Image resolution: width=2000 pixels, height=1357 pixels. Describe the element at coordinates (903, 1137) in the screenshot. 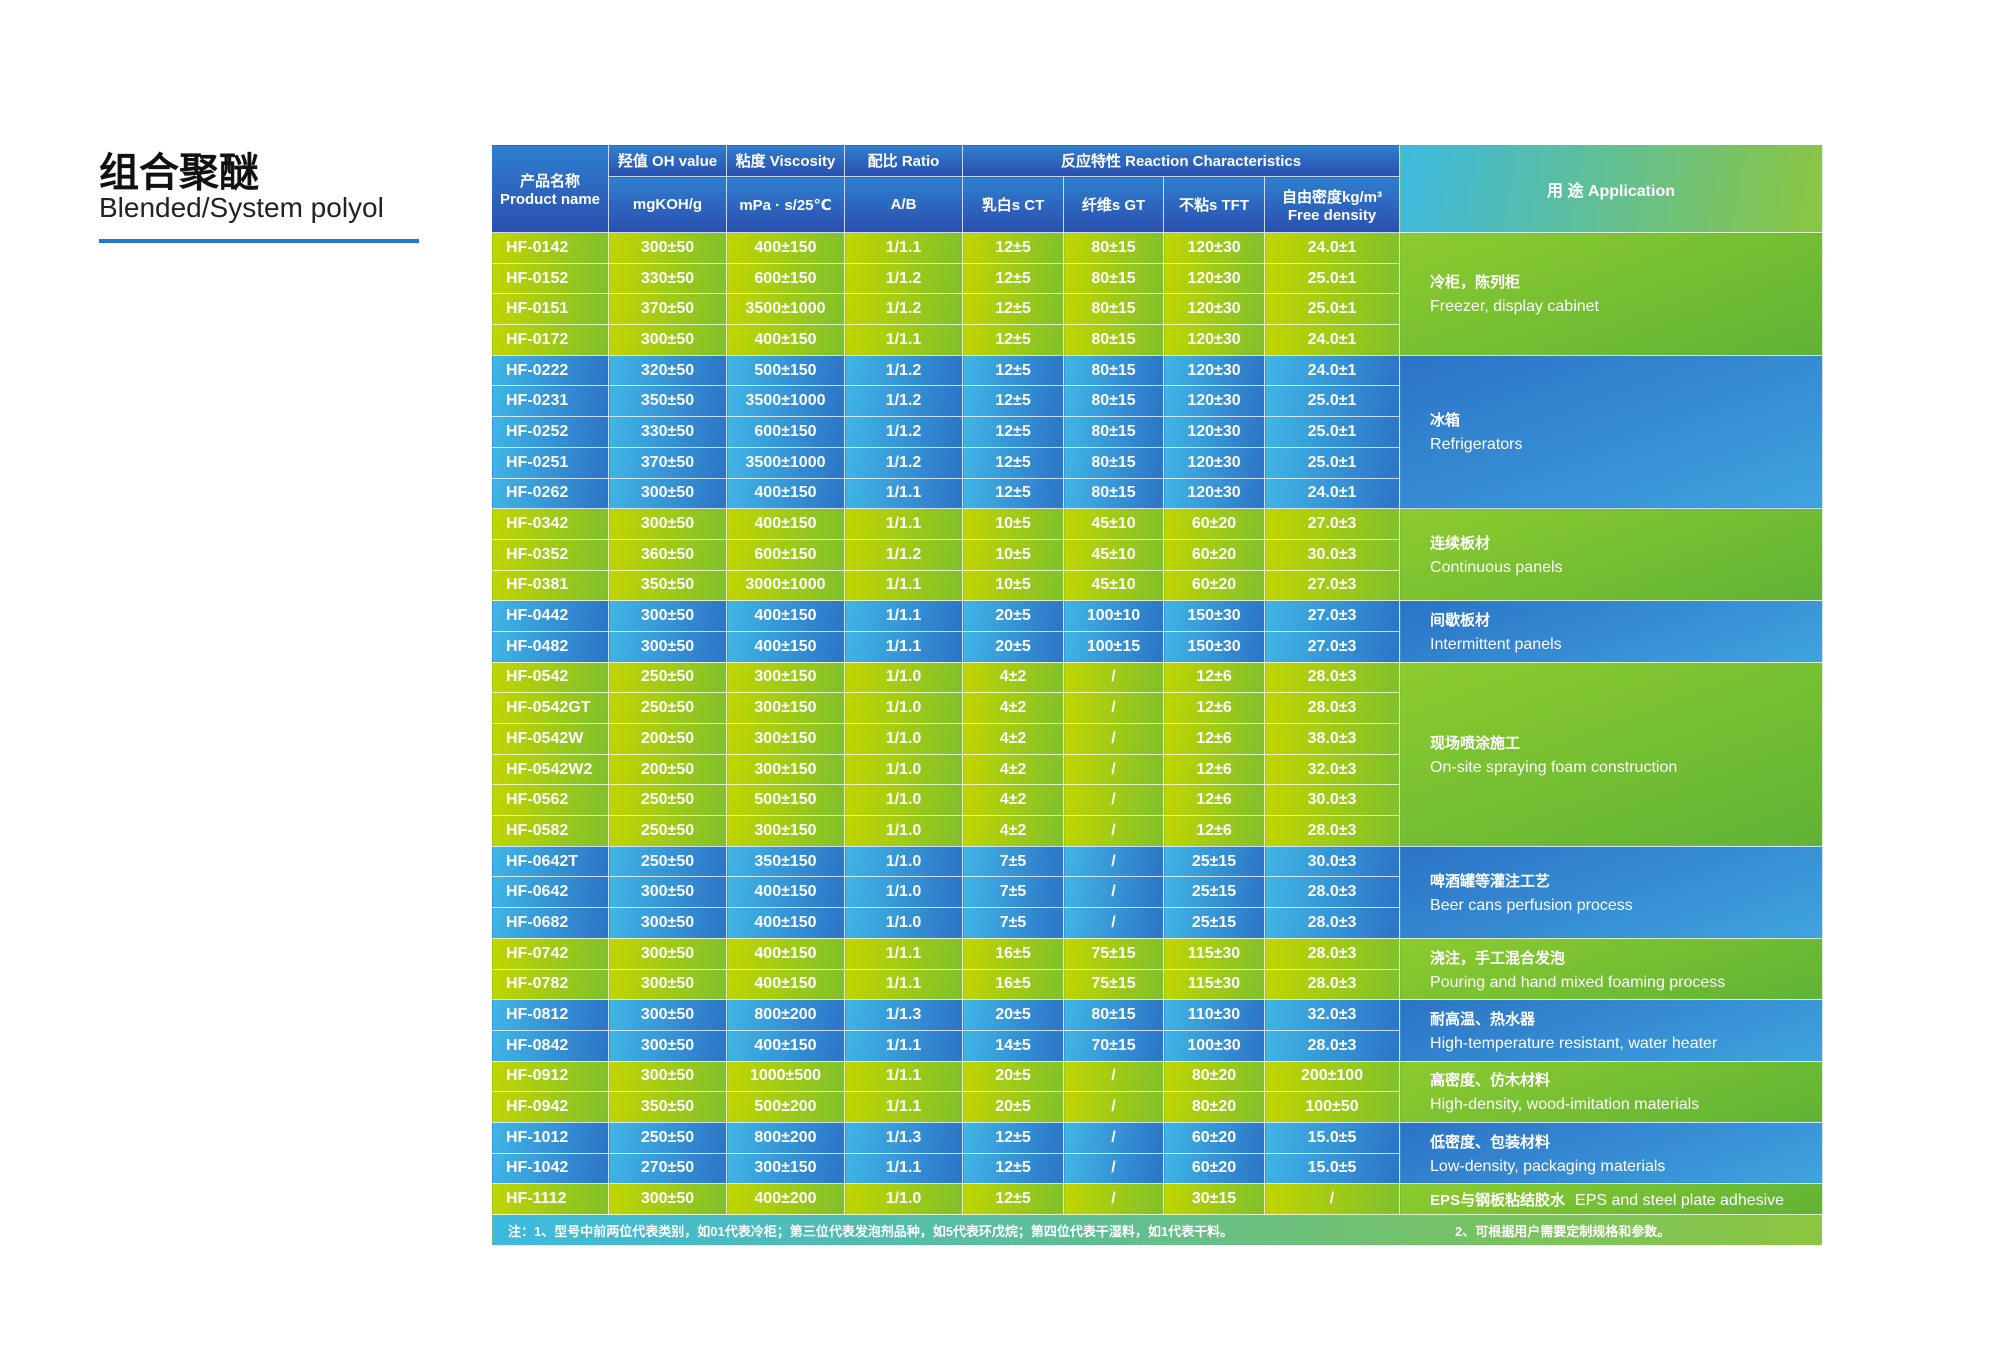

I see `cell-ratio: 1/1.3` at that location.